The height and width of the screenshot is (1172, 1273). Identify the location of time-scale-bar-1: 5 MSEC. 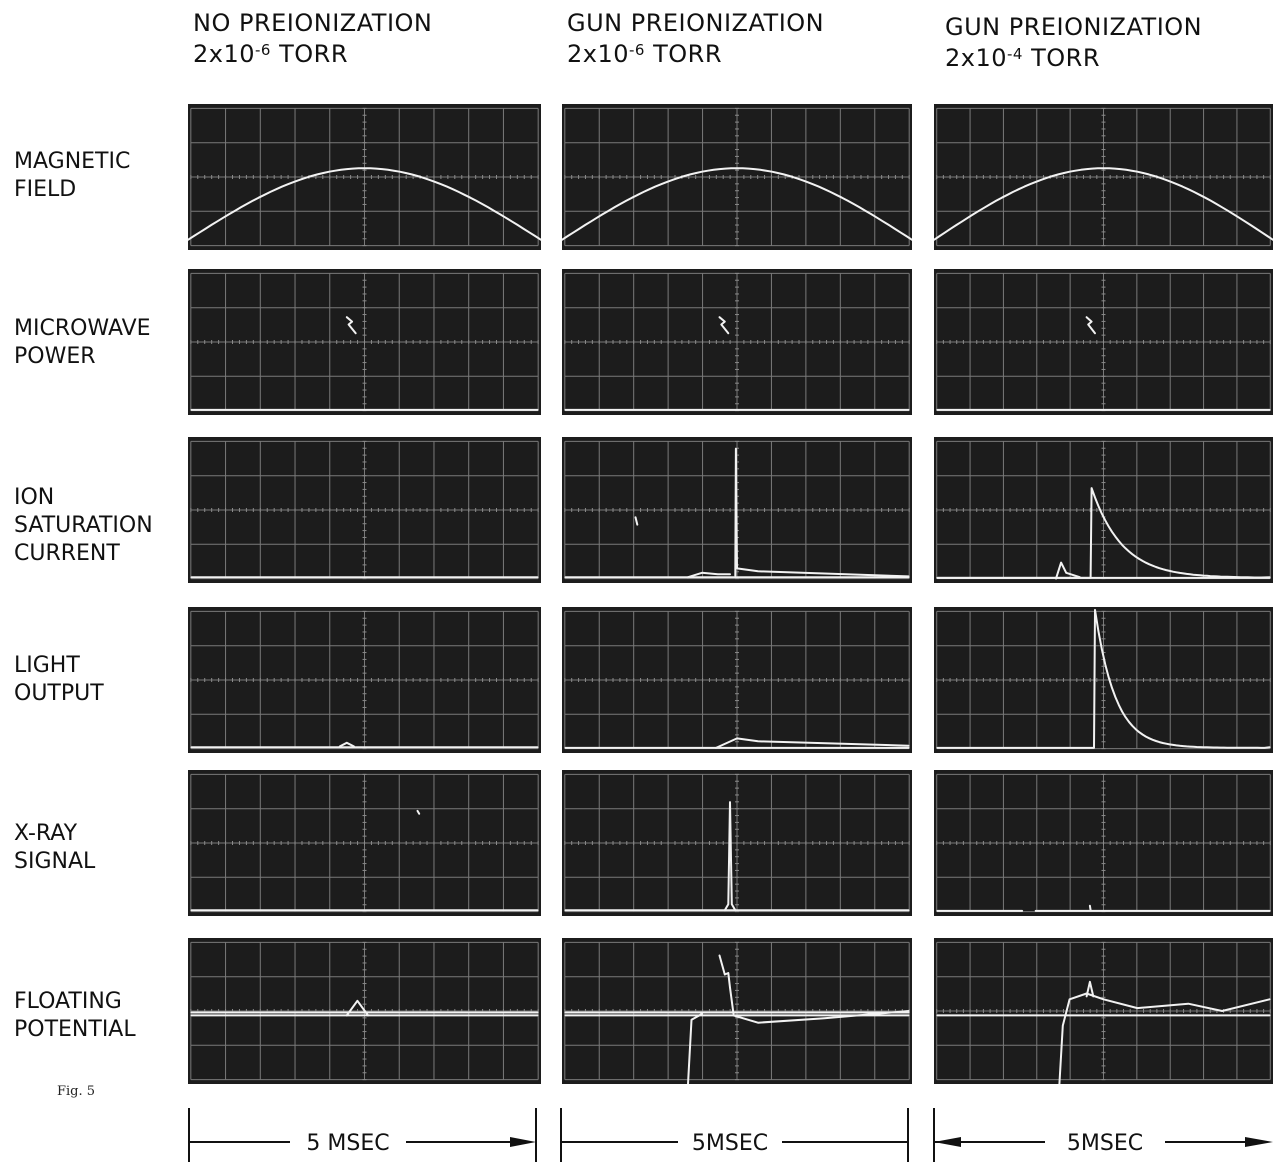
(362, 1135).